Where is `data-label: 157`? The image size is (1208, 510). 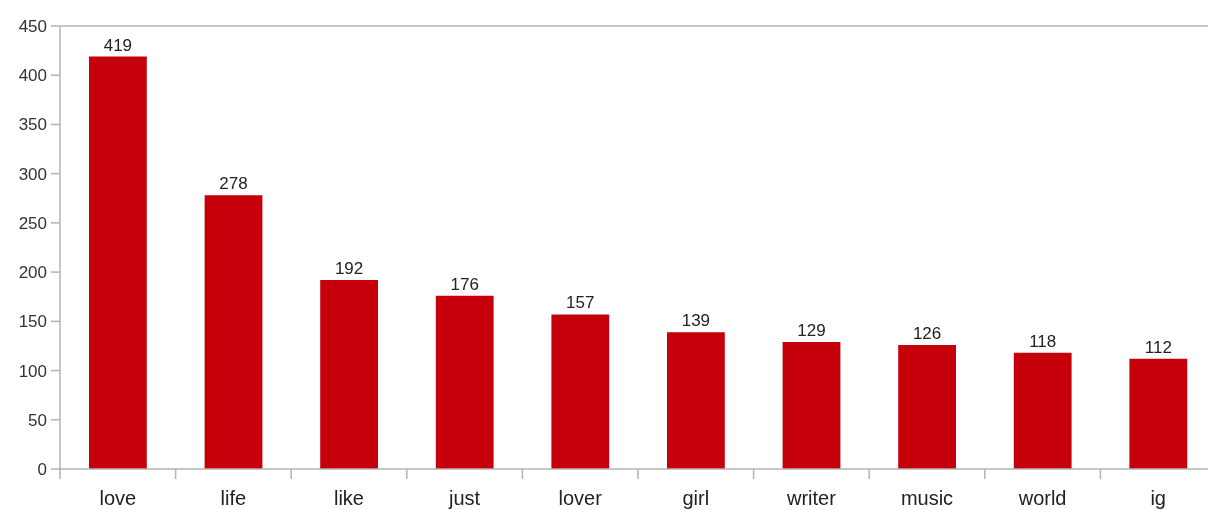 data-label: 157 is located at coordinates (580, 303).